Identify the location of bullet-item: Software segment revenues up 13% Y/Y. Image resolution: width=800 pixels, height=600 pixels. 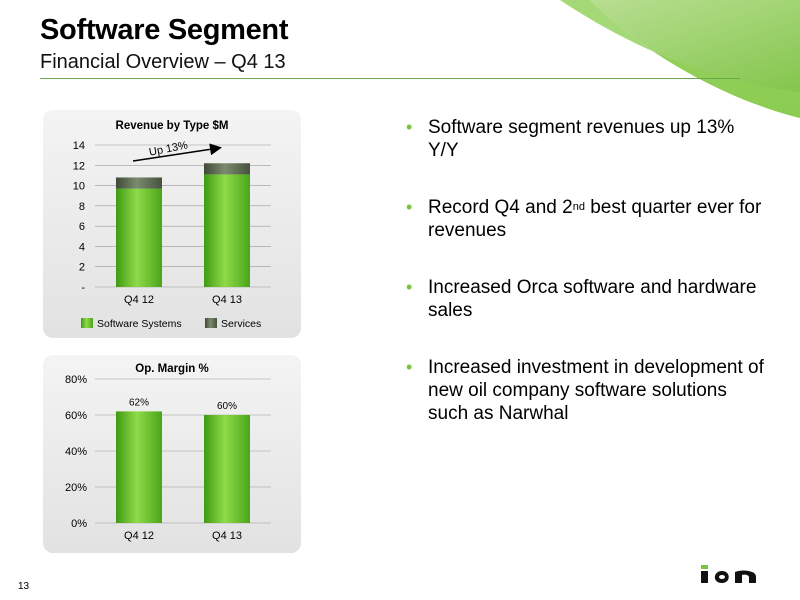
(586, 139).